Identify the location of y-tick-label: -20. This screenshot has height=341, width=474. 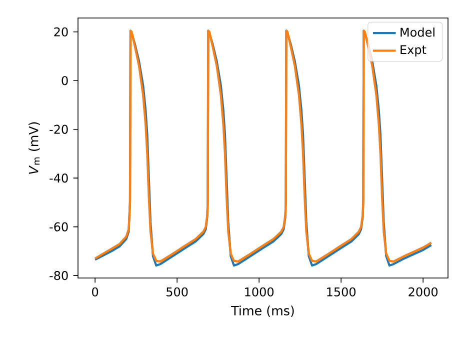
(59, 129).